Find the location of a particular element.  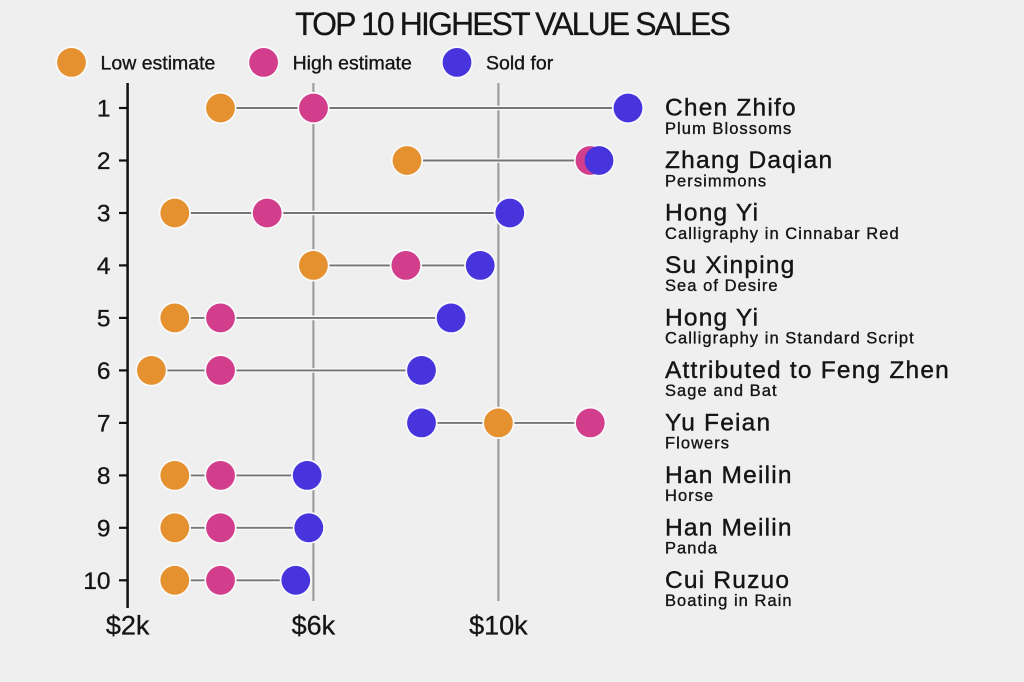

svg-text: Calligraphy in Standard Script is located at coordinates (790, 339).